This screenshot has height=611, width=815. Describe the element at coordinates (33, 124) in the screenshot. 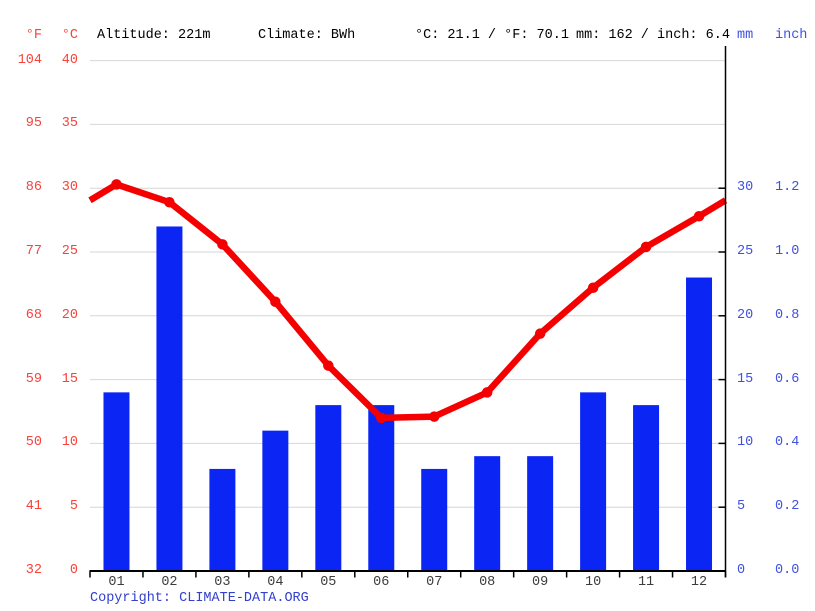

I see `f-axis-label: 95` at that location.